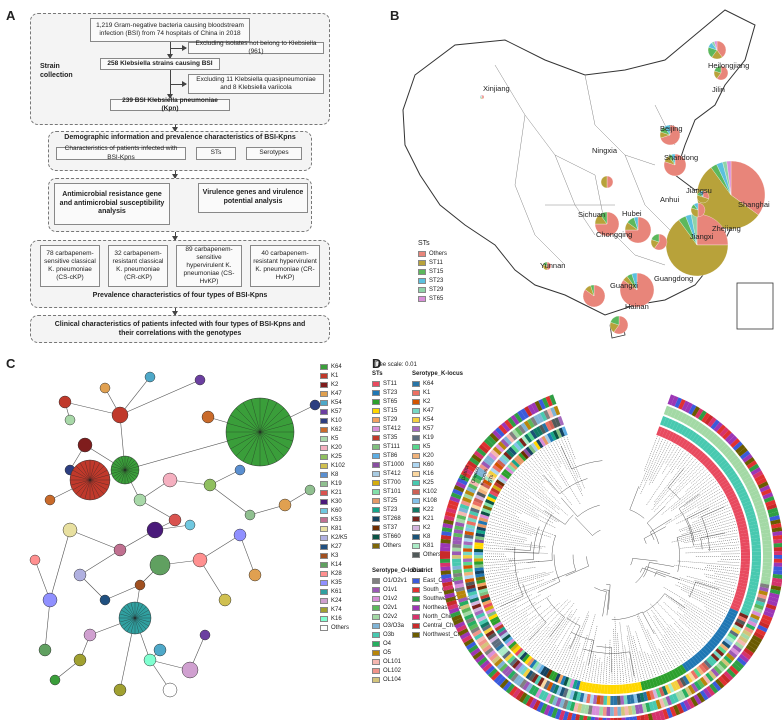 The width and height of the screenshot is (782, 720). What do you see at coordinates (671, 128) in the screenshot?
I see `province-beijing: Beijing` at bounding box center [671, 128].